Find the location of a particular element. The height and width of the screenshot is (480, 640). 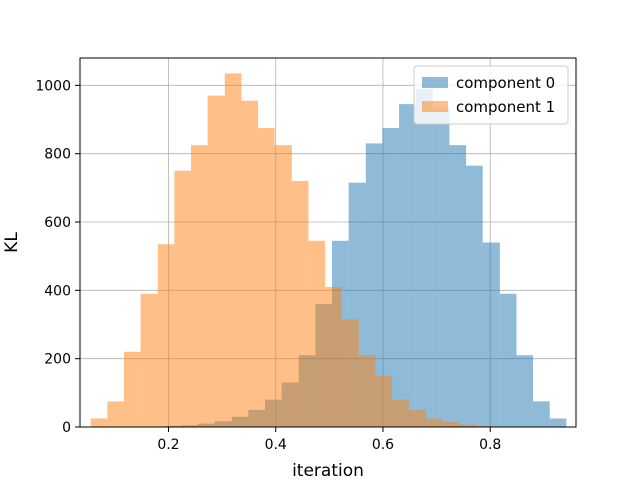

y-tick-label: 400 is located at coordinates (57, 291).